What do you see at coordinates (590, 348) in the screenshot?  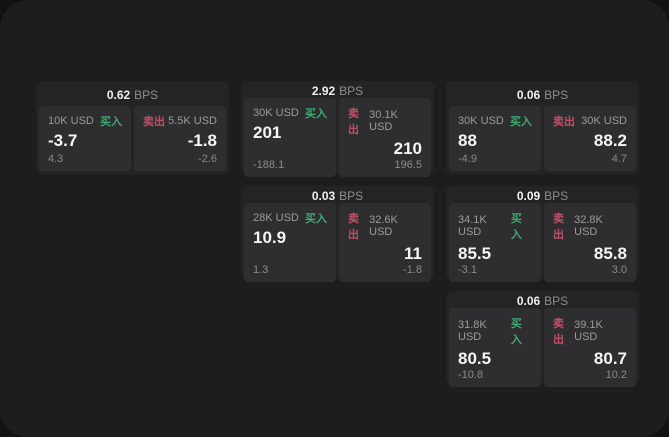 I see `sell-panel: 卖出 39.1K USD 80.7 10.2` at bounding box center [590, 348].